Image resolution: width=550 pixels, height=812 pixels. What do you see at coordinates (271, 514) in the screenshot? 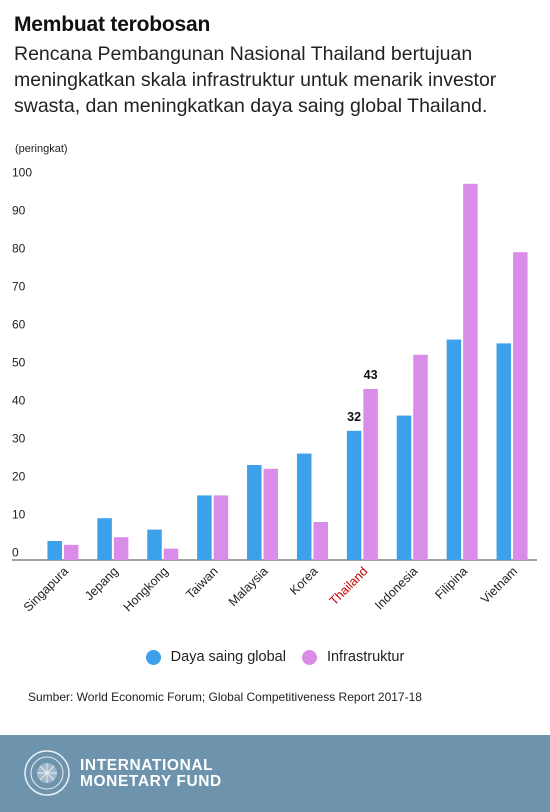
I see `bar-infrastruktur-malaysia` at bounding box center [271, 514].